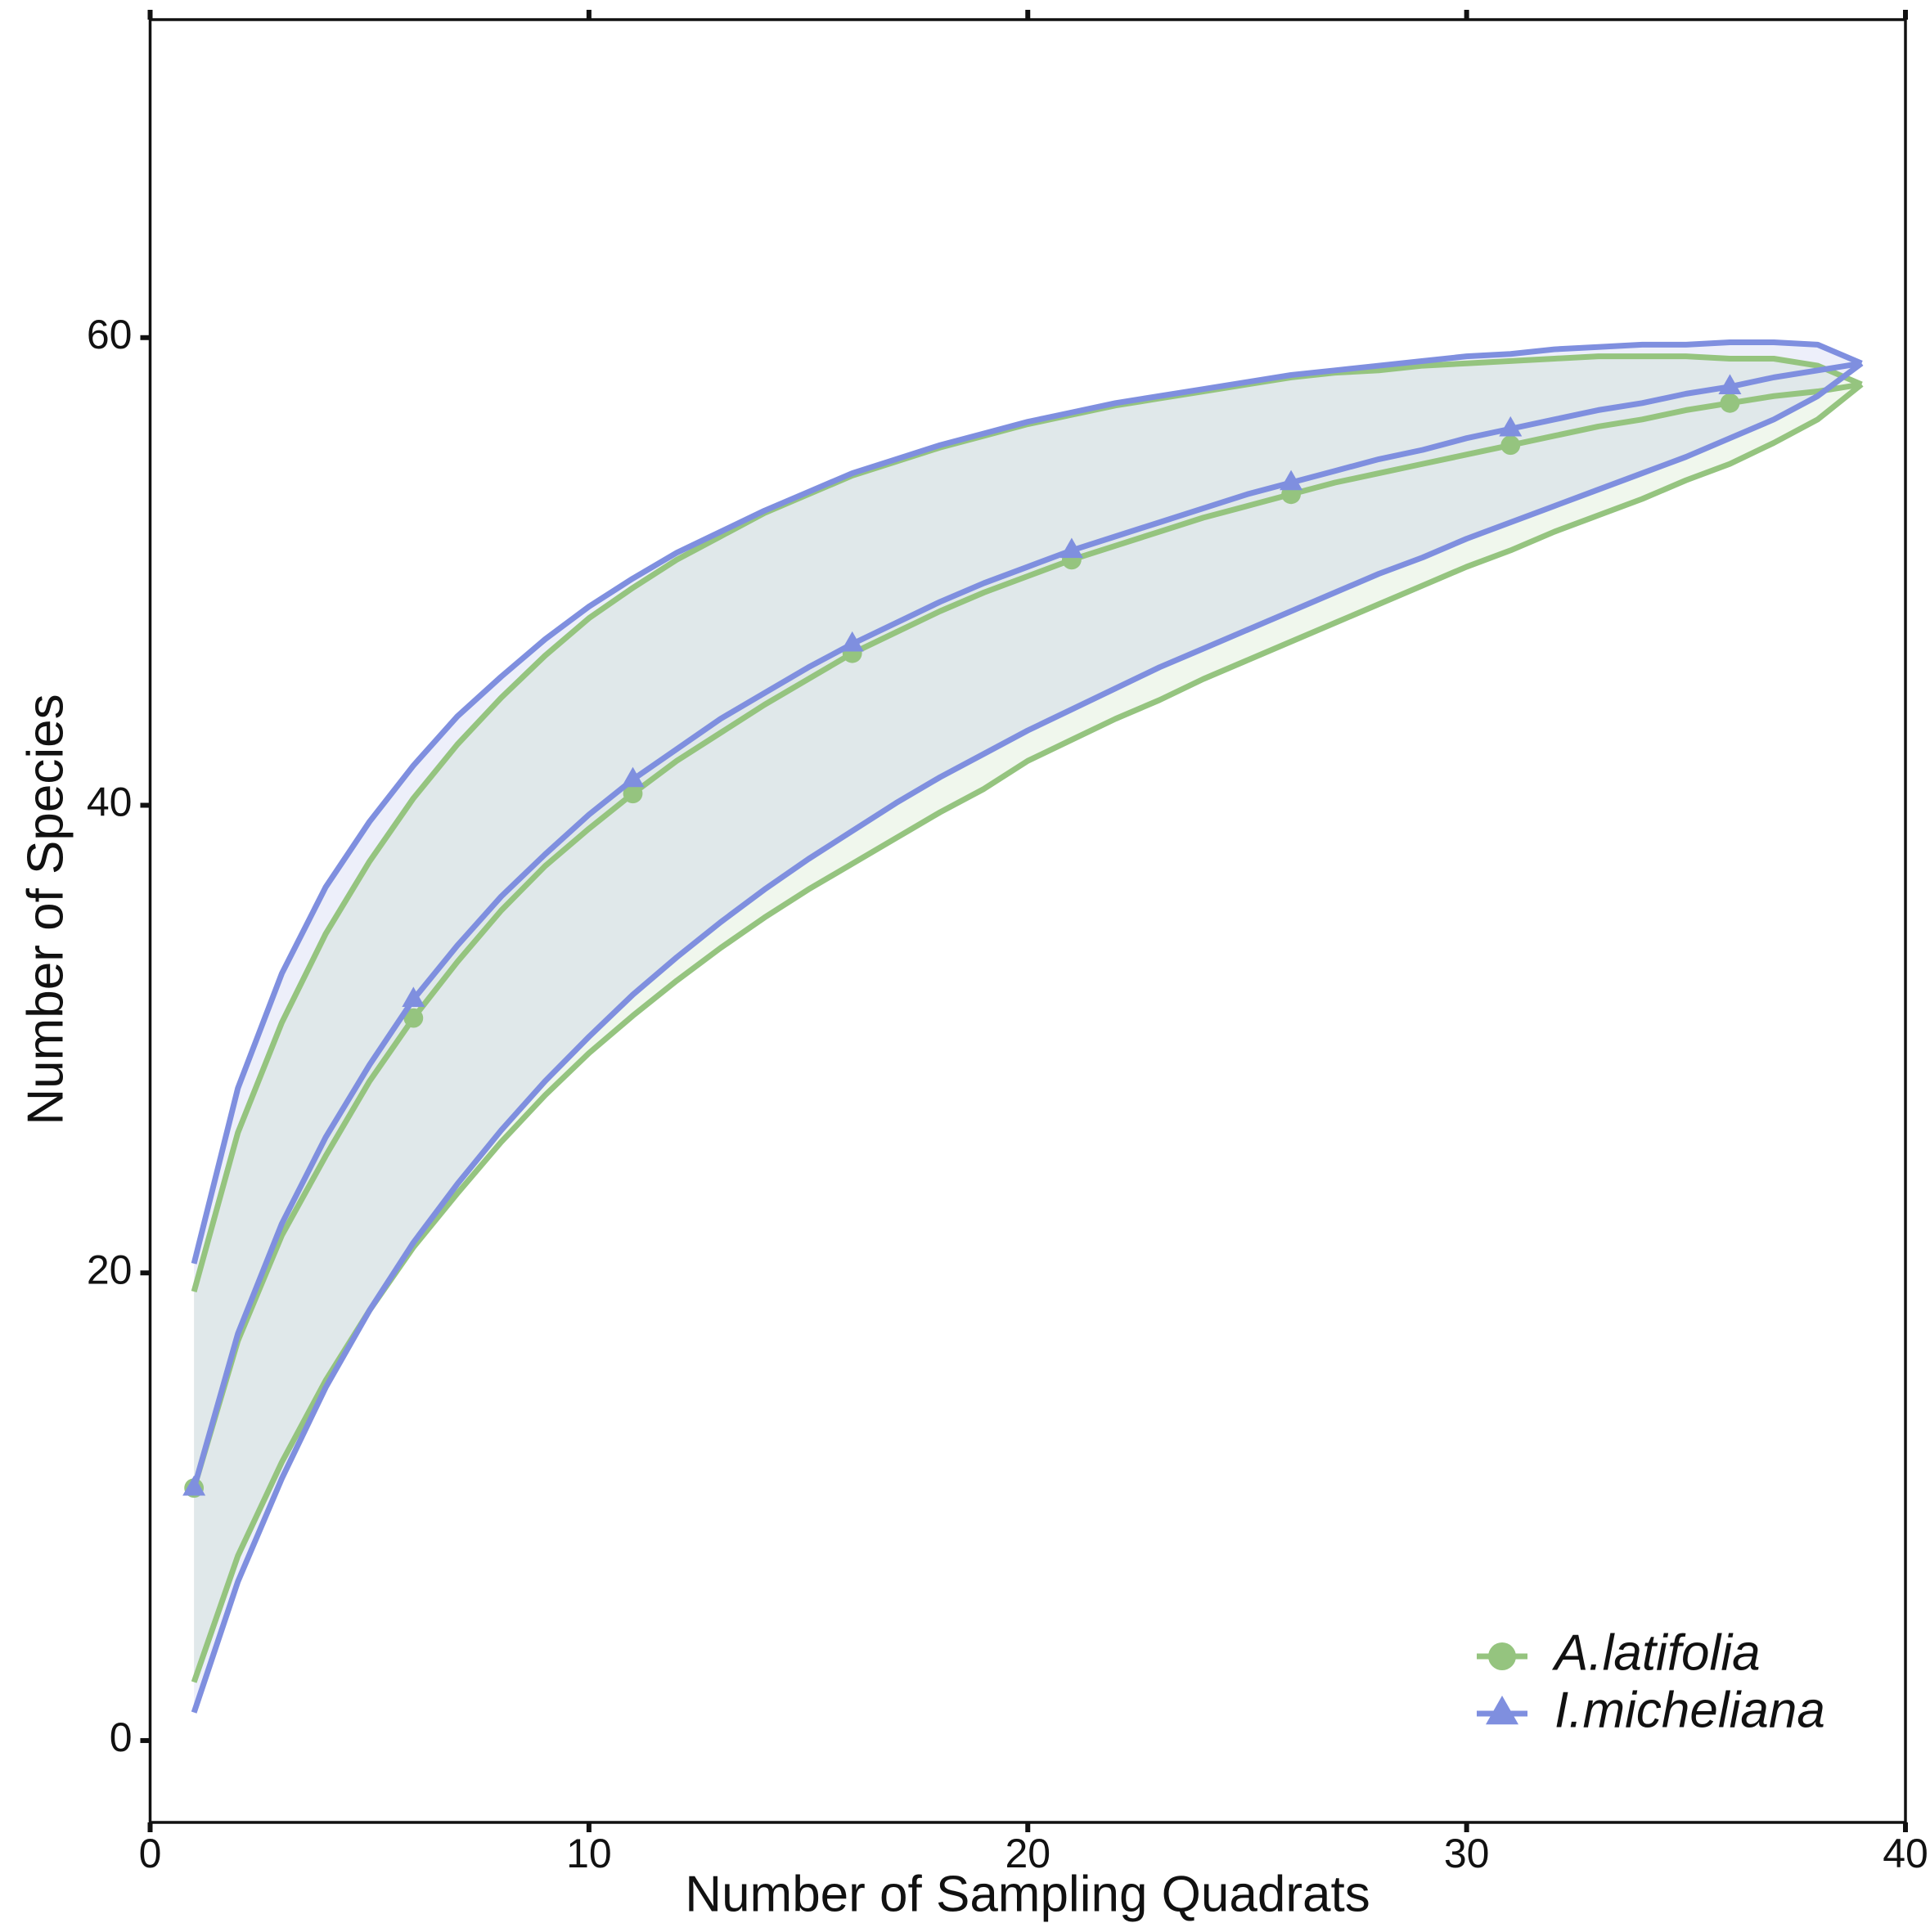 The image size is (1930, 1932). Describe the element at coordinates (1689, 1710) in the screenshot. I see `legend-label: I.micheliana` at that location.